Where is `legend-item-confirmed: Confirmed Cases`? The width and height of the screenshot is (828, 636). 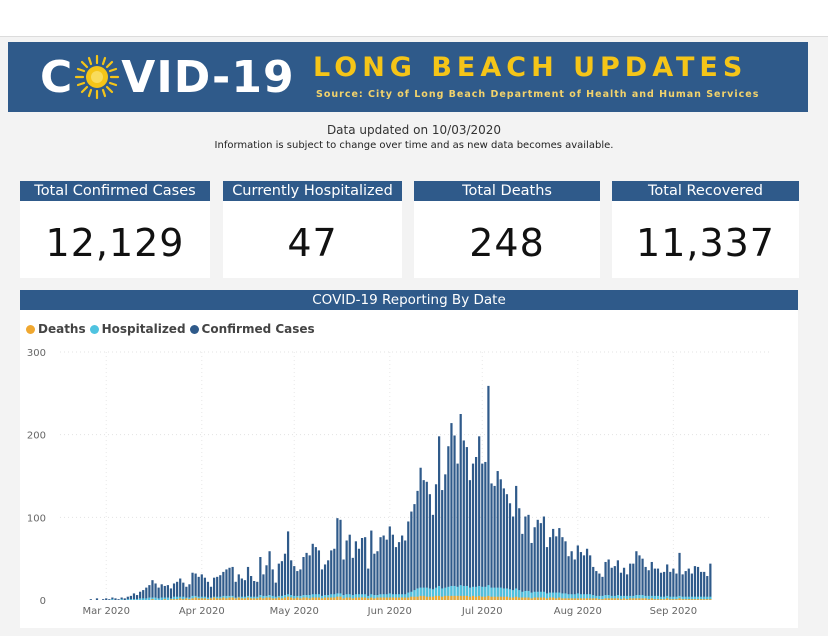
legend-item-confirmed: Confirmed Cases is located at coordinates (252, 329).